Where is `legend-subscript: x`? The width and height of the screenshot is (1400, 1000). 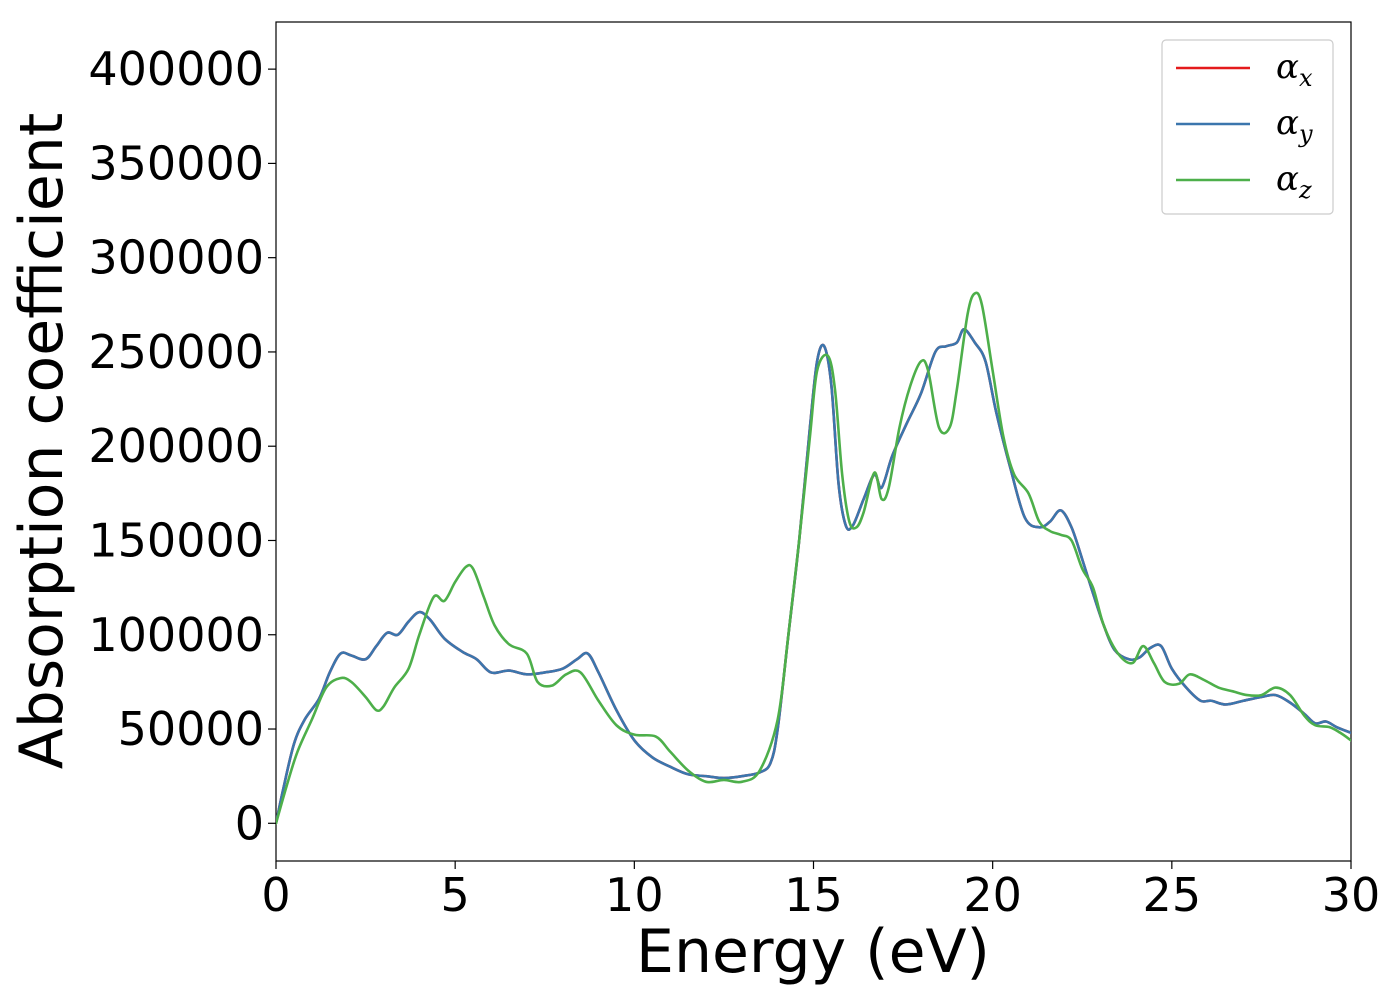 legend-subscript: x is located at coordinates (1306, 78).